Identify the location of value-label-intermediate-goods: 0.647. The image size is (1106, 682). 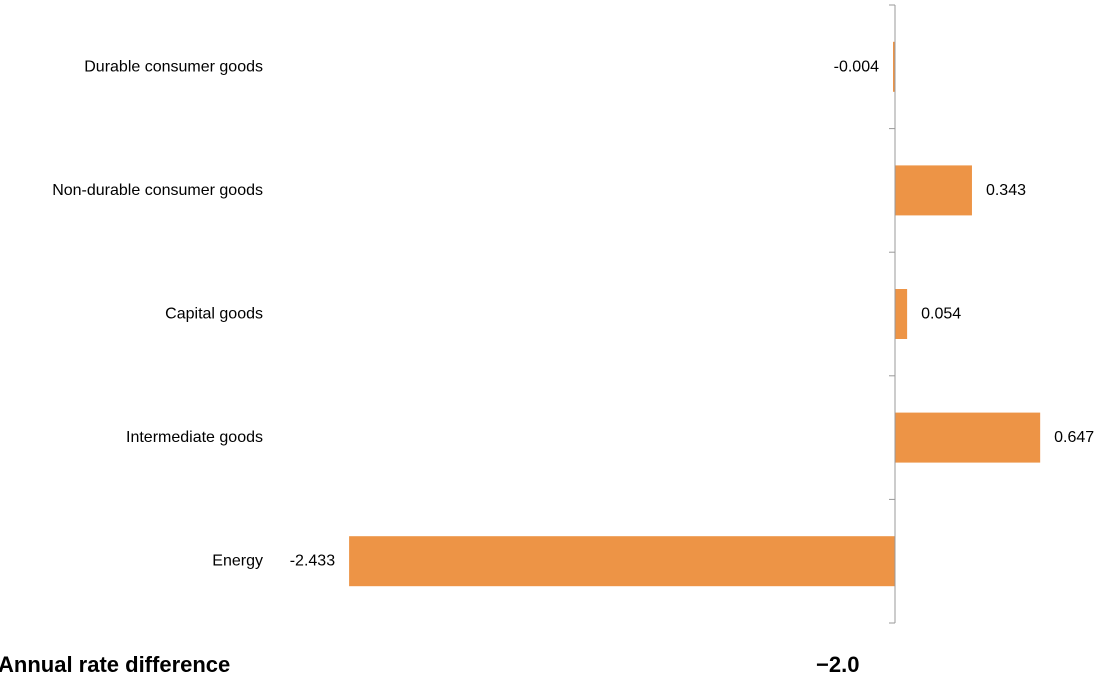
(1074, 437).